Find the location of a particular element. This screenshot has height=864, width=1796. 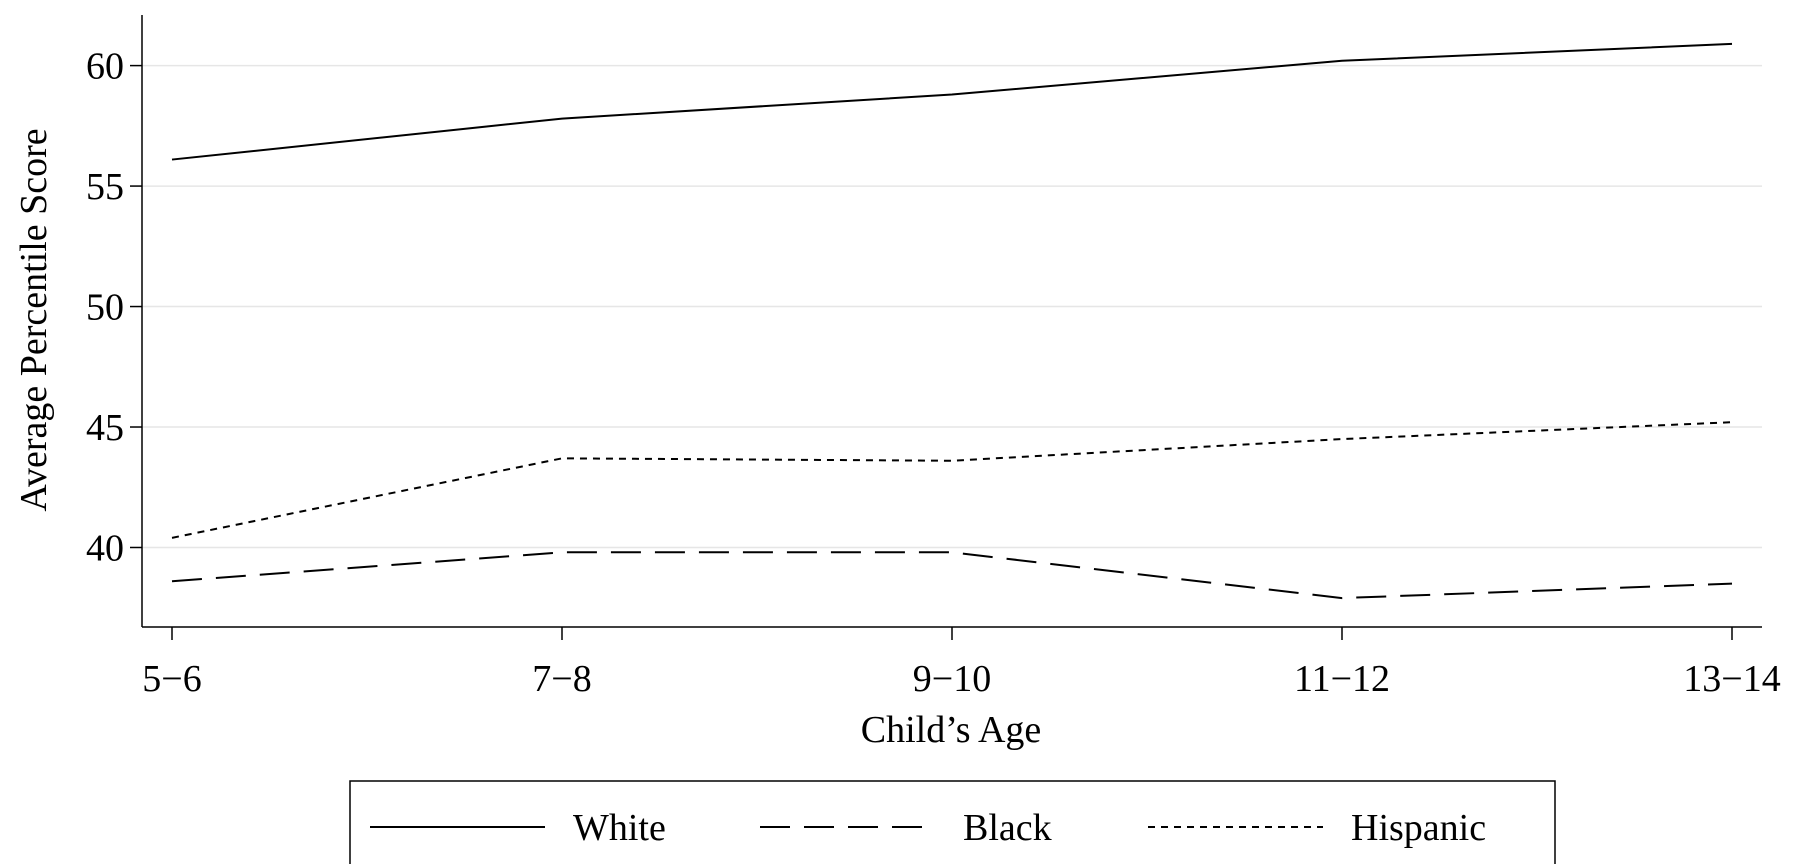

x-tick-label: 5−6 is located at coordinates (171, 679).